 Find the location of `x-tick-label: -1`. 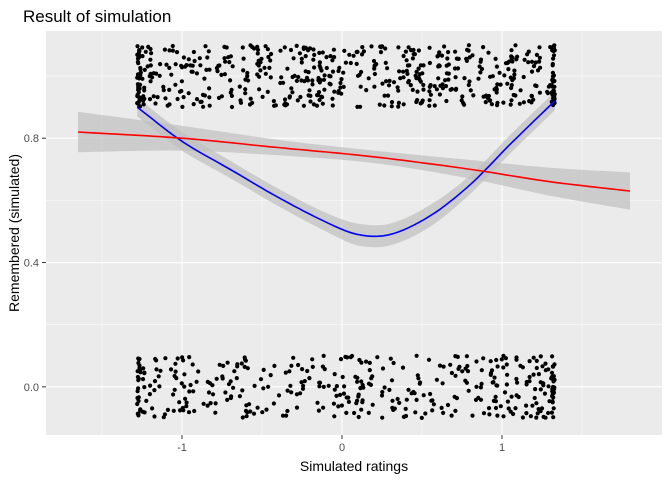

x-tick-label: -1 is located at coordinates (182, 448).